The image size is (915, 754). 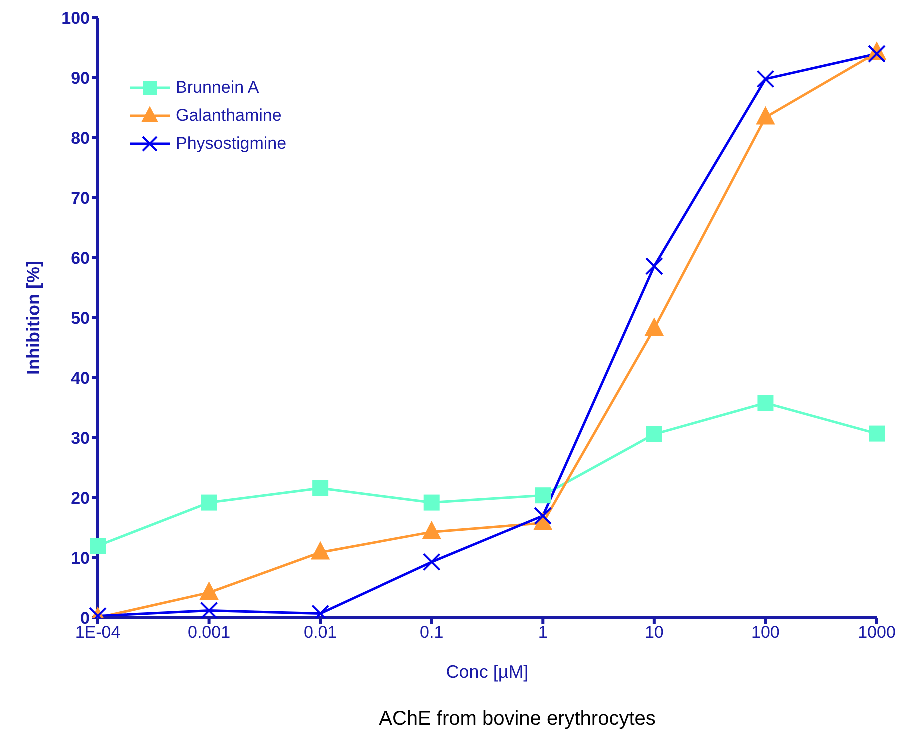 What do you see at coordinates (80, 318) in the screenshot?
I see `y-tick-label: 50` at bounding box center [80, 318].